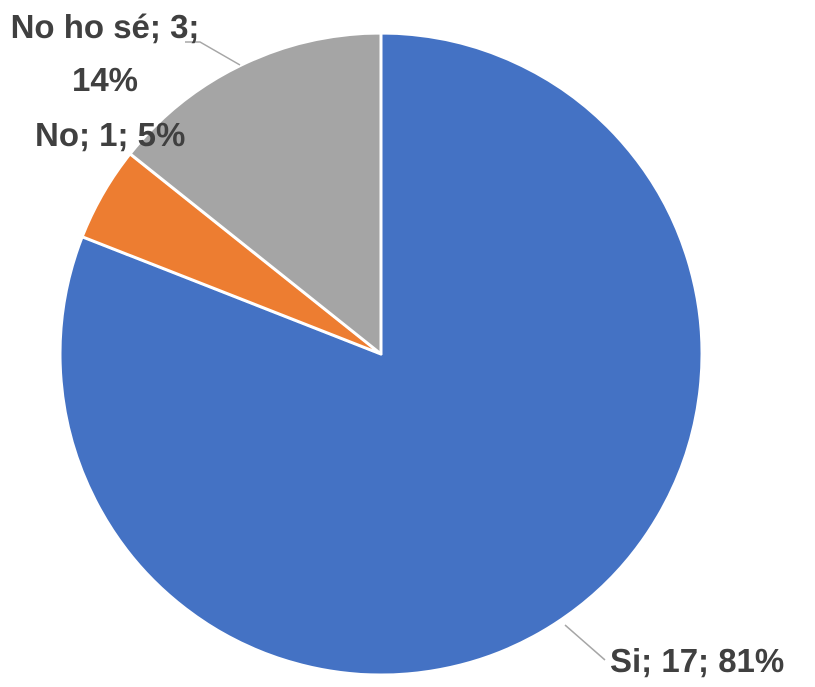 This screenshot has height=687, width=815. I want to click on pie-slice, so click(255, 193).